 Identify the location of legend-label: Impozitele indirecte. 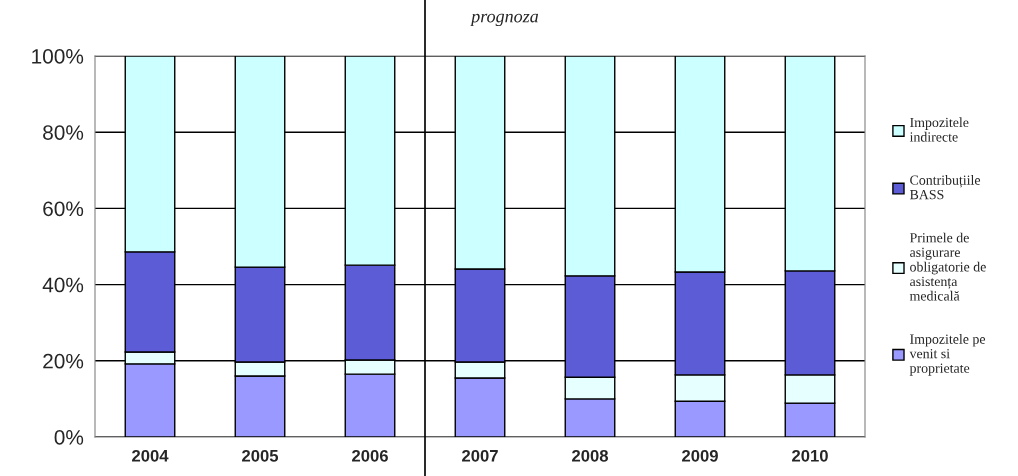
(939, 129).